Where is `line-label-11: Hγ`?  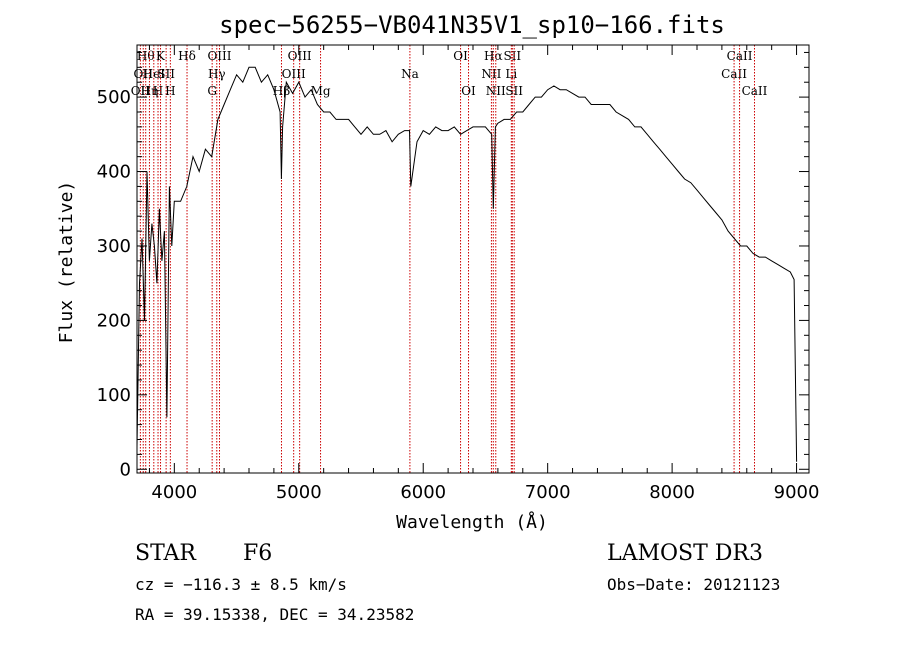
line-label-11: Hγ is located at coordinates (217, 74).